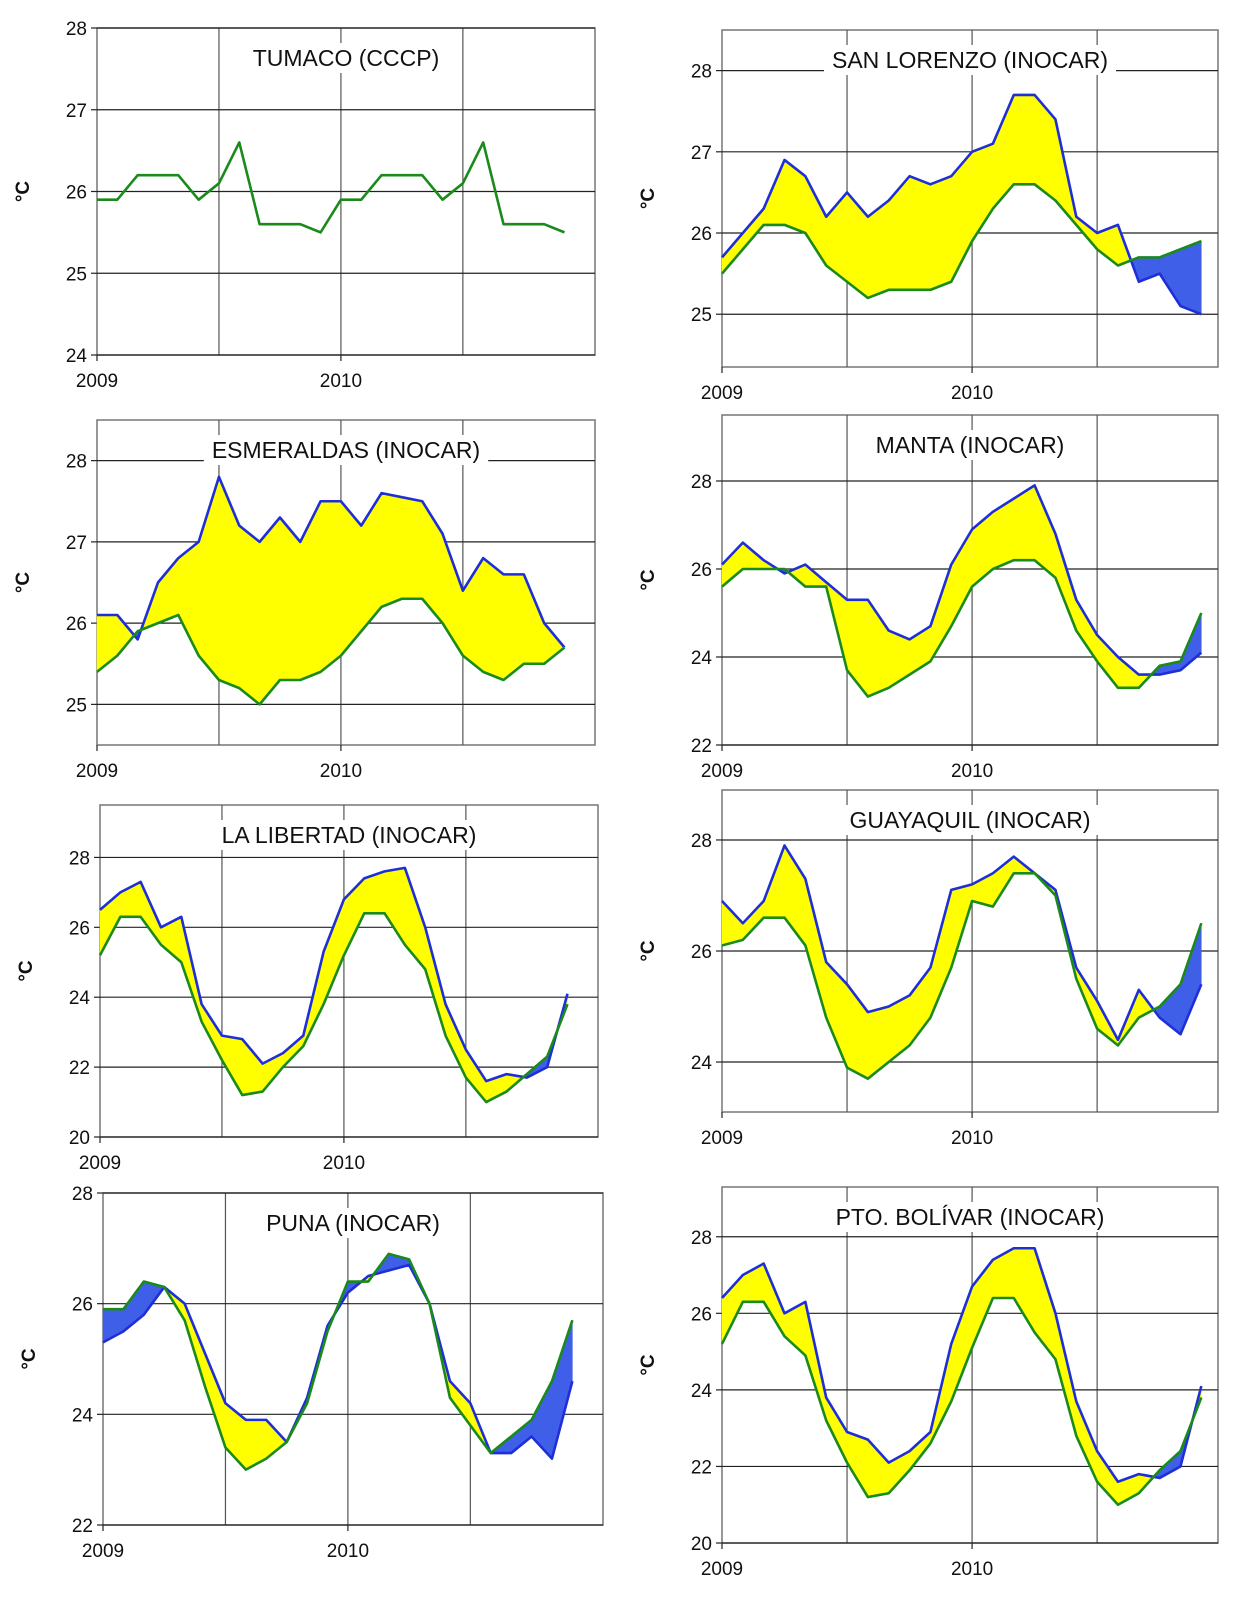  I want to click on chart-title: PTO. BOLÍVAR (INOCAR), so click(970, 1217).